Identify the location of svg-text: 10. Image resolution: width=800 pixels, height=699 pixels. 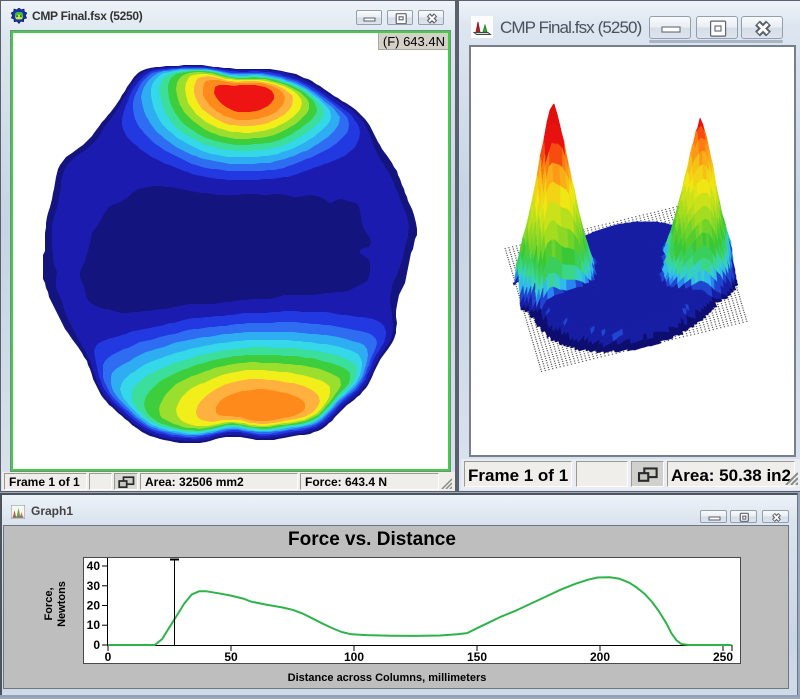
(94, 625).